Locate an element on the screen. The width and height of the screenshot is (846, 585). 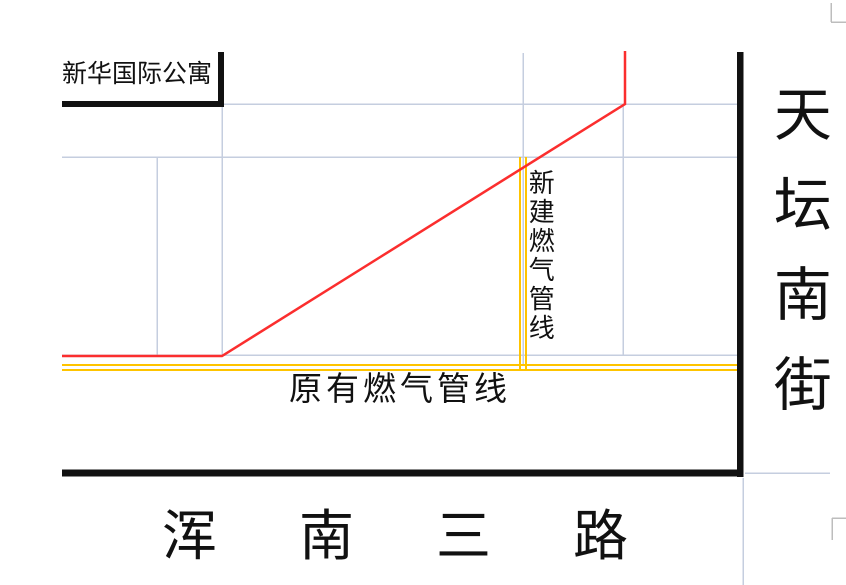
building-title-label: 新华国际公寓 is located at coordinates (137, 74).